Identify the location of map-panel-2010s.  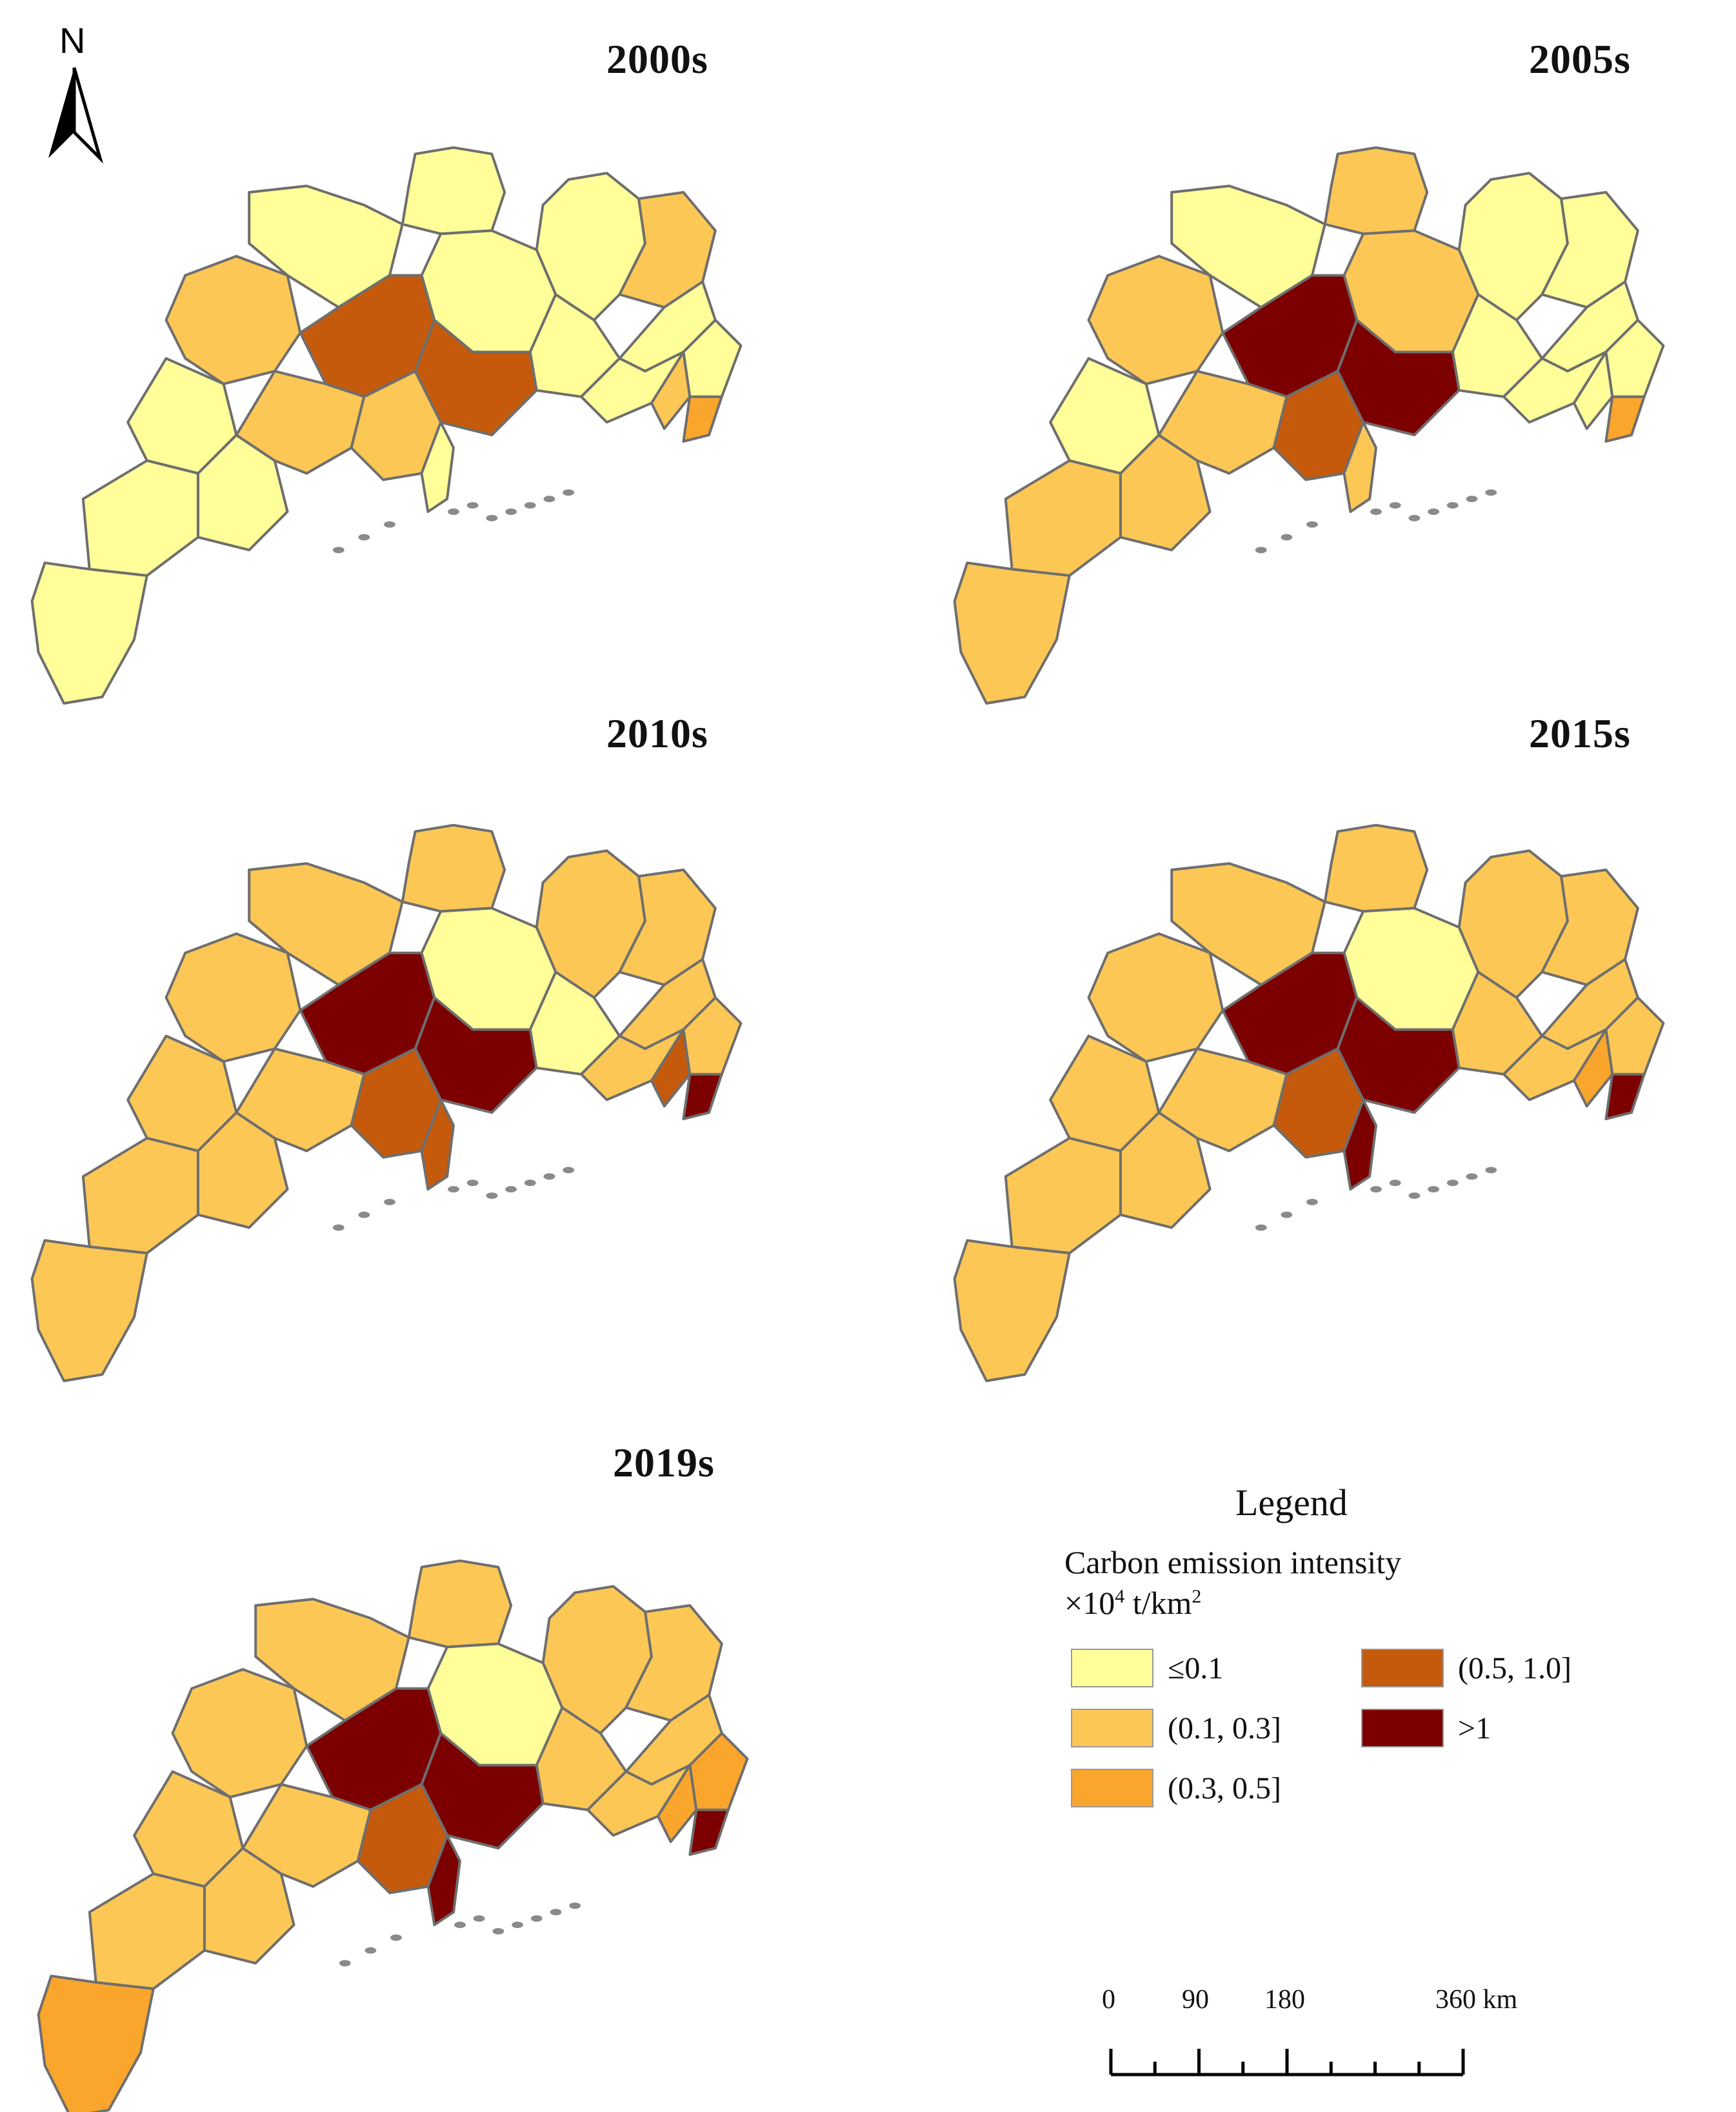
(386, 1102).